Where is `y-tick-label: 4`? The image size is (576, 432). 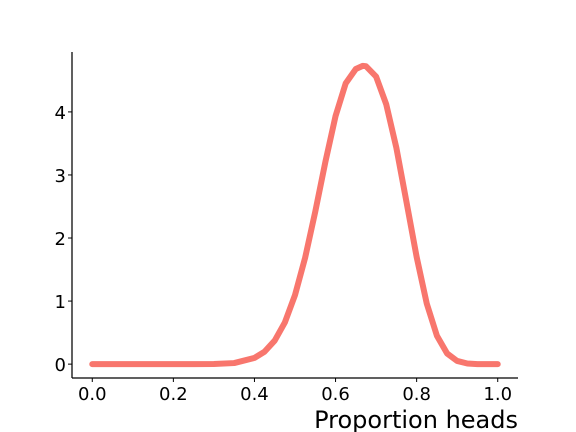 y-tick-label: 4 is located at coordinates (60, 113).